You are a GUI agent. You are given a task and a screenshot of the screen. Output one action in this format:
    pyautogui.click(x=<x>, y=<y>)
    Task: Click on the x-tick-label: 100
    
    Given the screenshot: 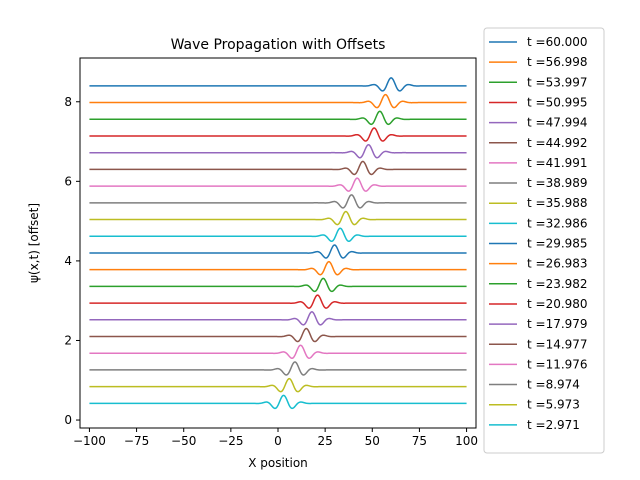 What is the action you would take?
    pyautogui.click(x=466, y=441)
    